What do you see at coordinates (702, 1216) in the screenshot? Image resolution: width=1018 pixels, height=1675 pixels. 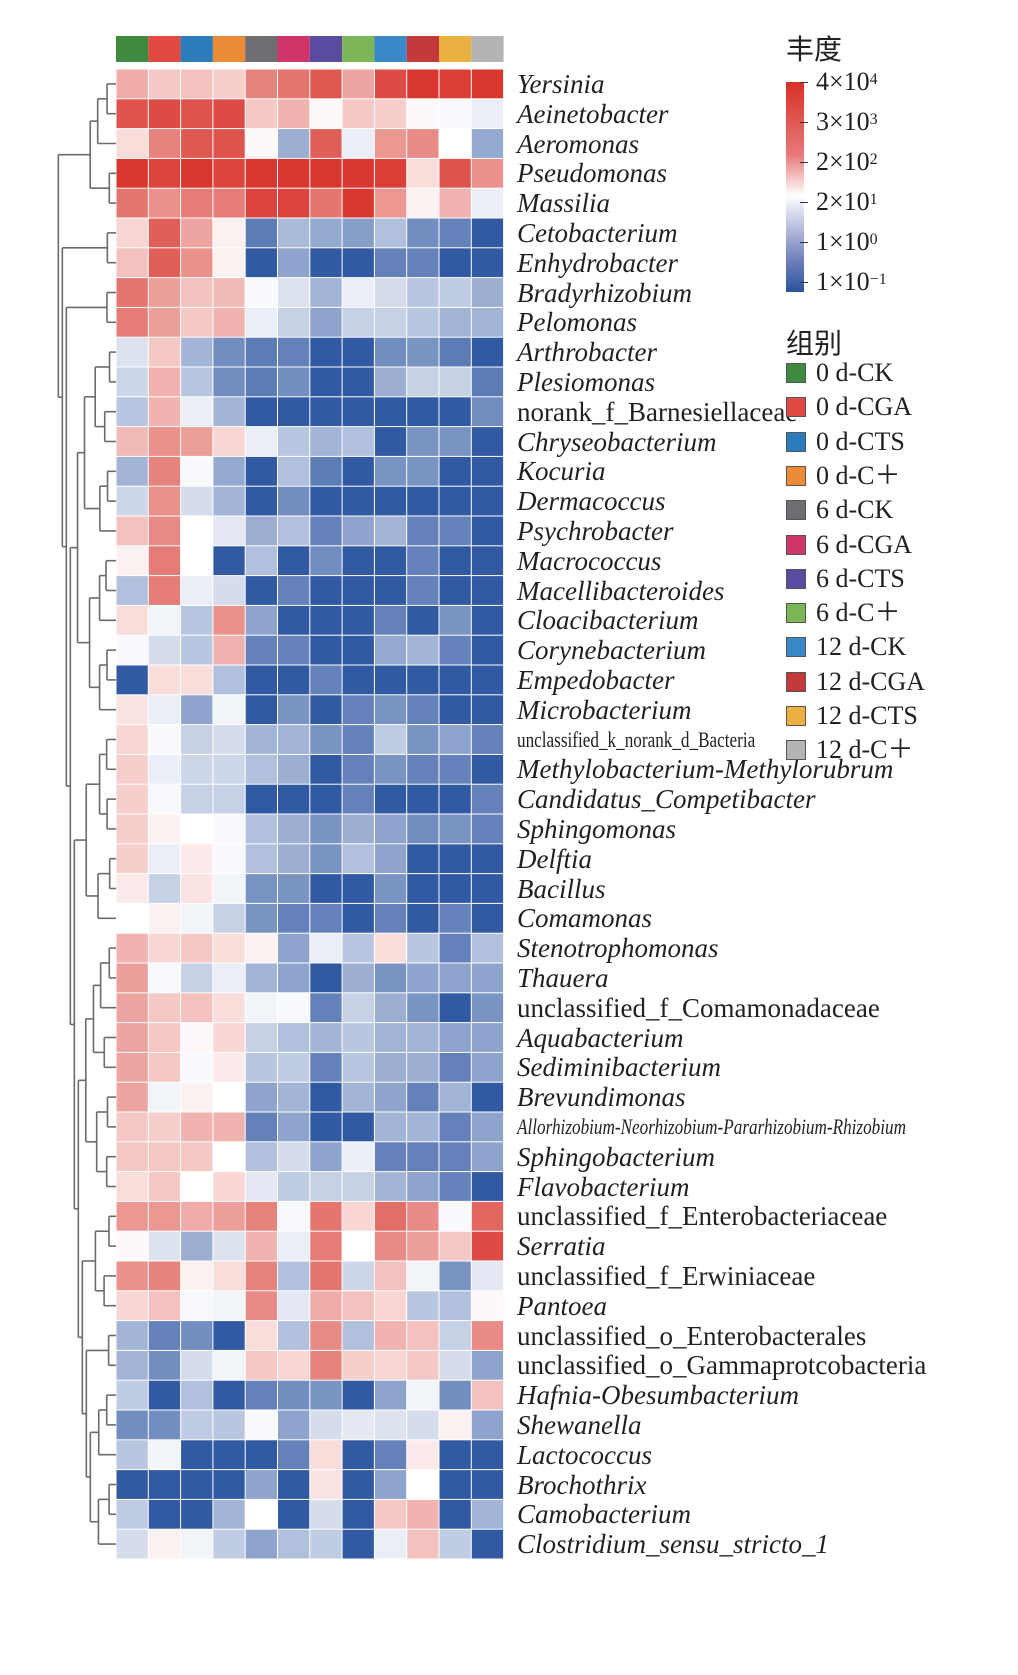 I see `row-label: unclassified_f_Enterobacteriaceae` at bounding box center [702, 1216].